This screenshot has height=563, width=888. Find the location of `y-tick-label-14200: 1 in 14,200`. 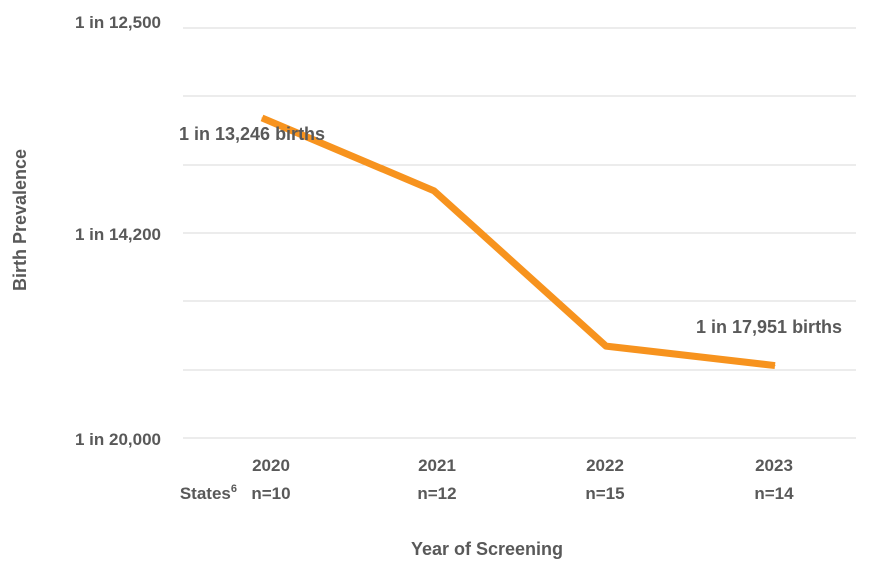

y-tick-label-14200: 1 in 14,200 is located at coordinates (118, 234).